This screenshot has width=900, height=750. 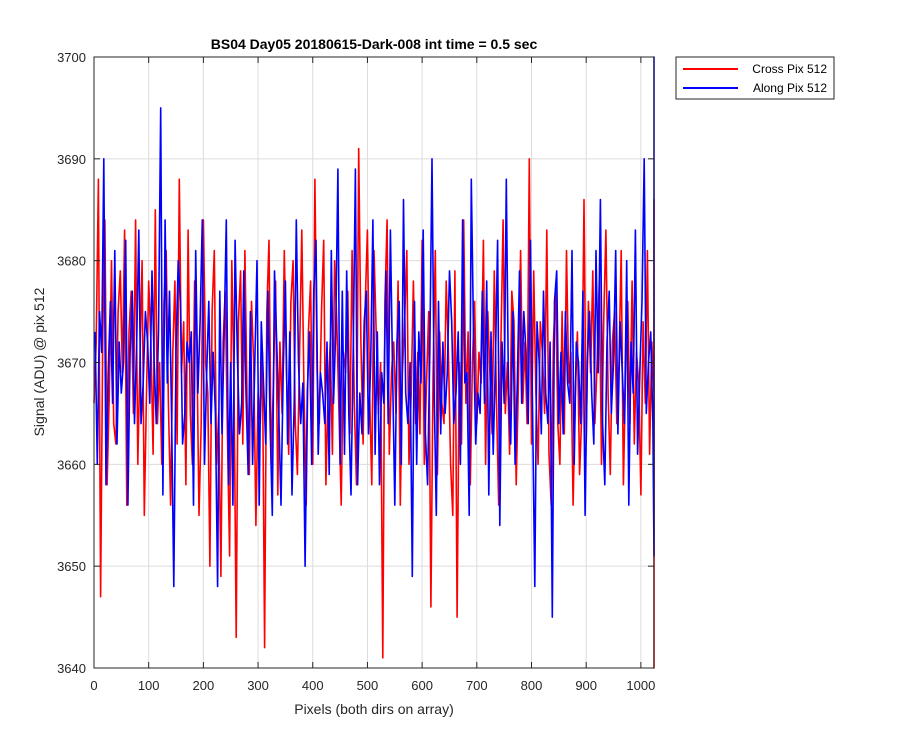 I want to click on y-tick-label: 3670, so click(x=71, y=363).